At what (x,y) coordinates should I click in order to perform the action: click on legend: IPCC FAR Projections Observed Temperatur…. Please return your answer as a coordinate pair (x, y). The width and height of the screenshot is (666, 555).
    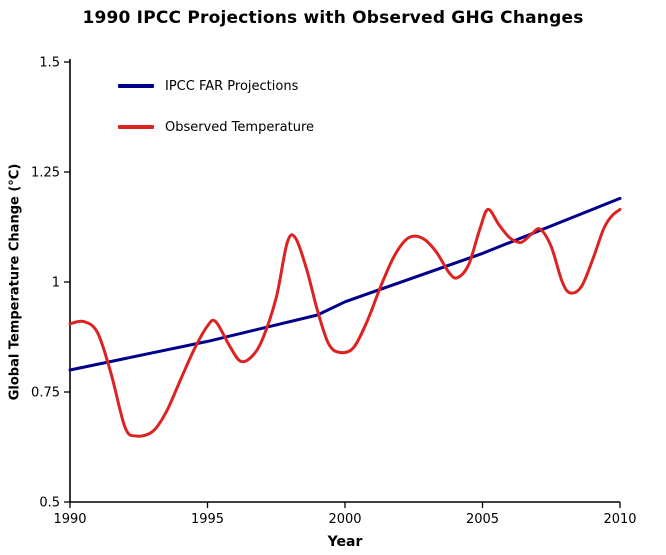
    Looking at the image, I should click on (216, 117).